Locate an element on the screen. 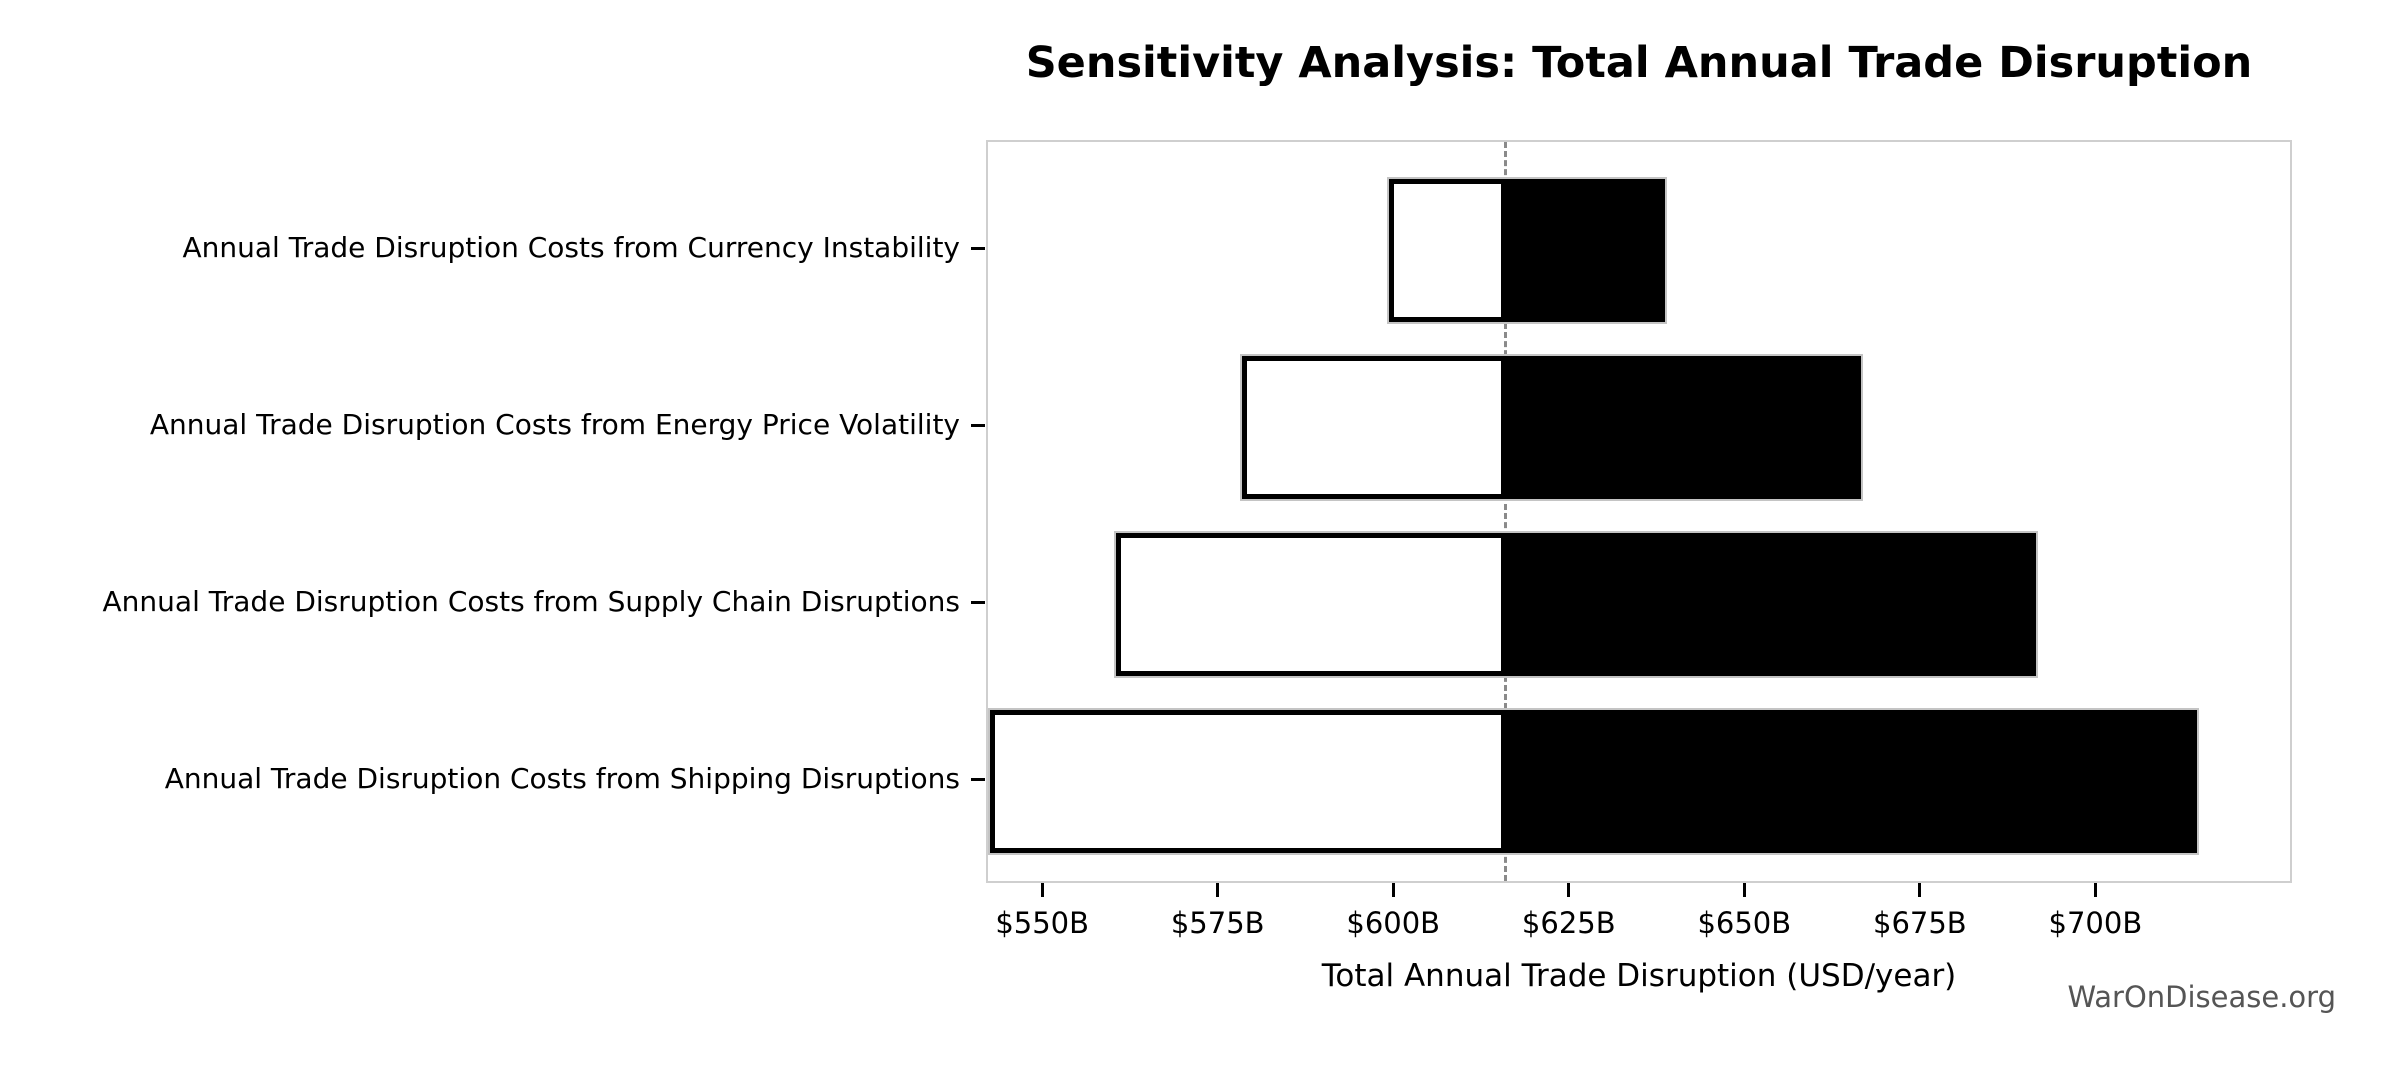 This screenshot has height=1075, width=2384. x-tick-label: $700B is located at coordinates (2095, 923).